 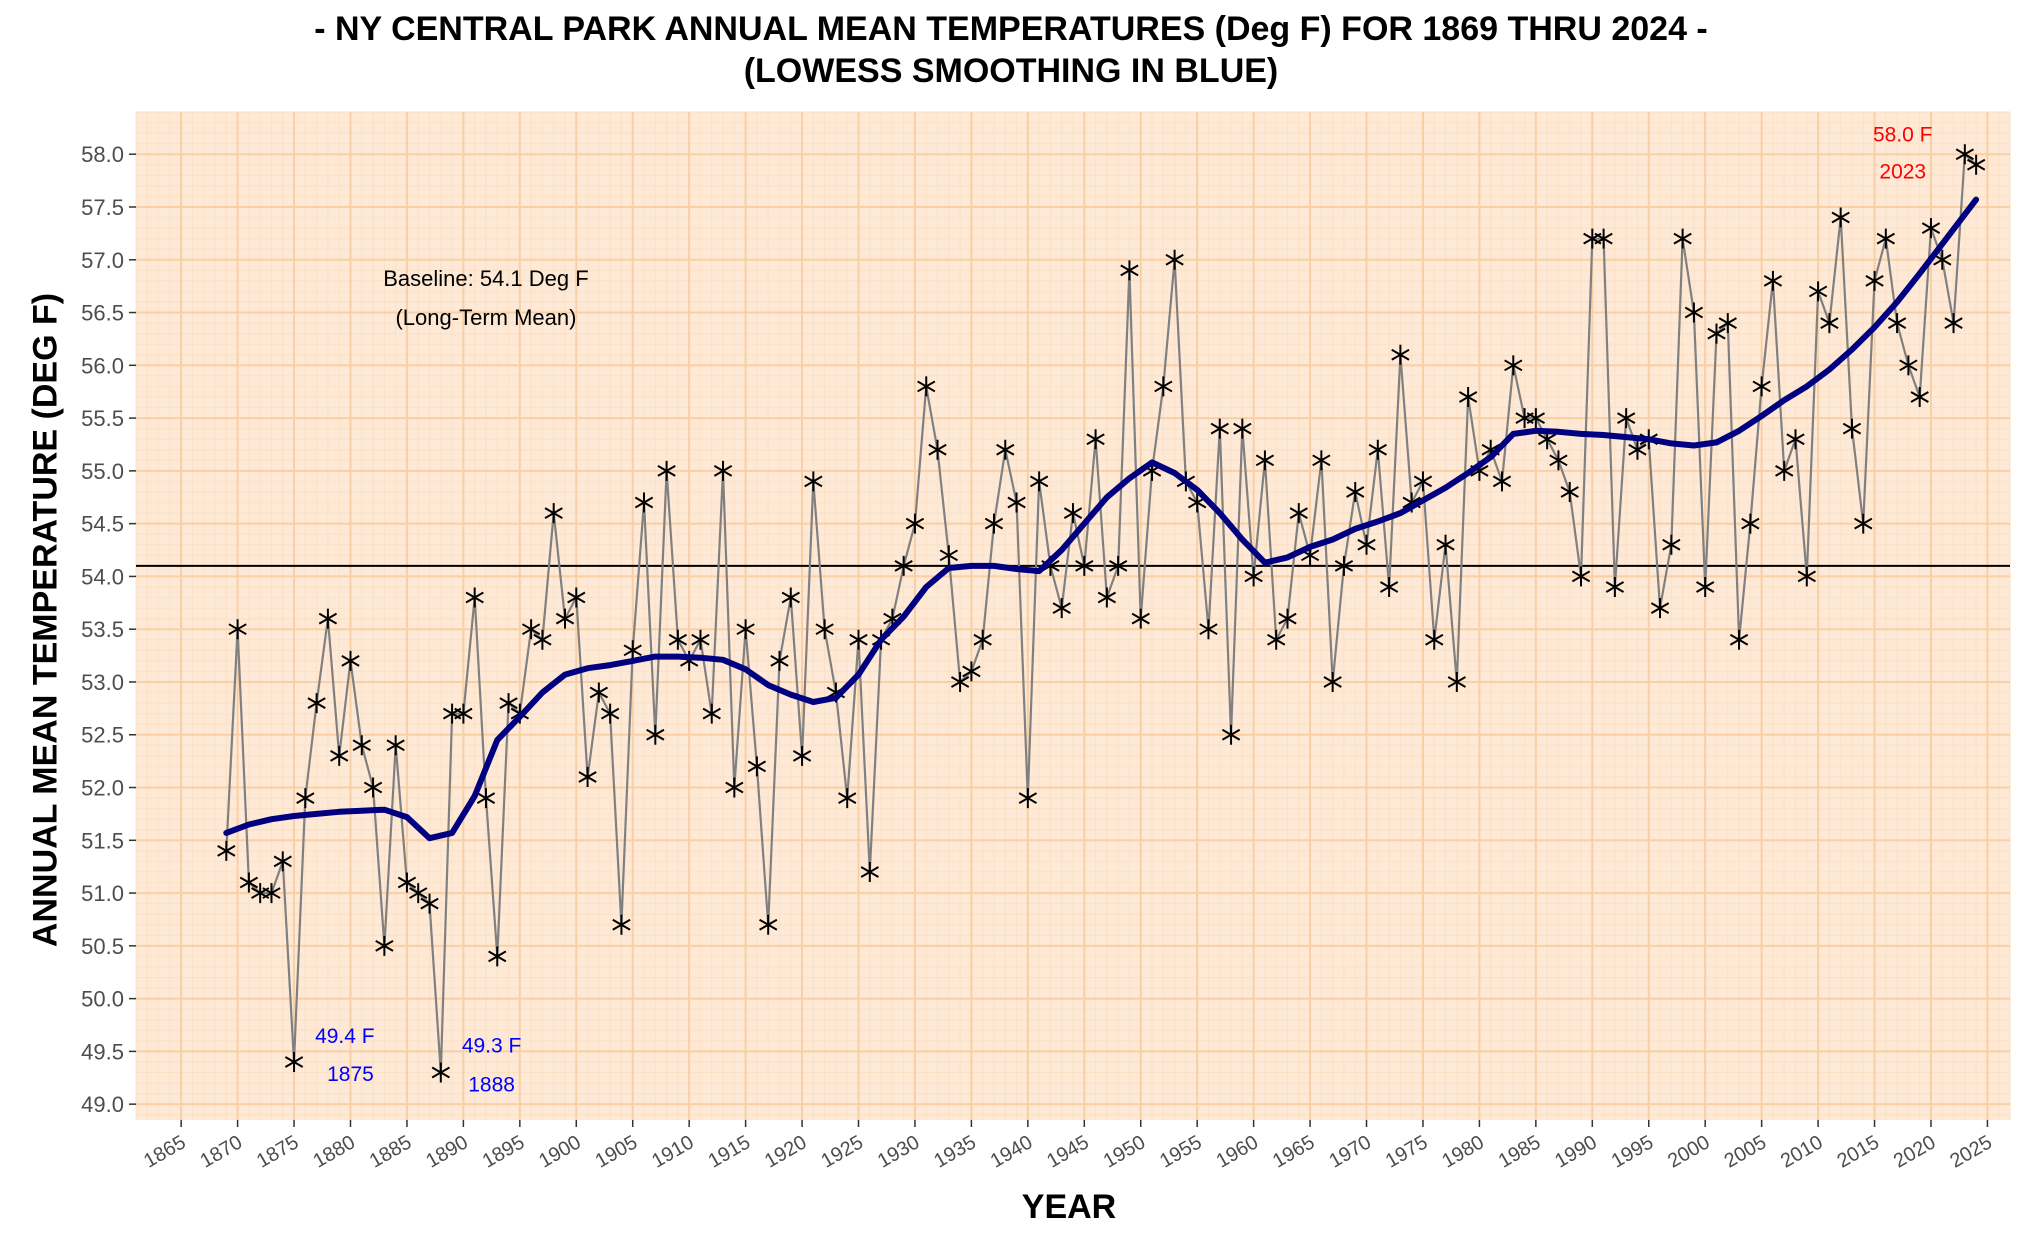 I want to click on y-tick-label: 56.0, so click(x=102, y=365).